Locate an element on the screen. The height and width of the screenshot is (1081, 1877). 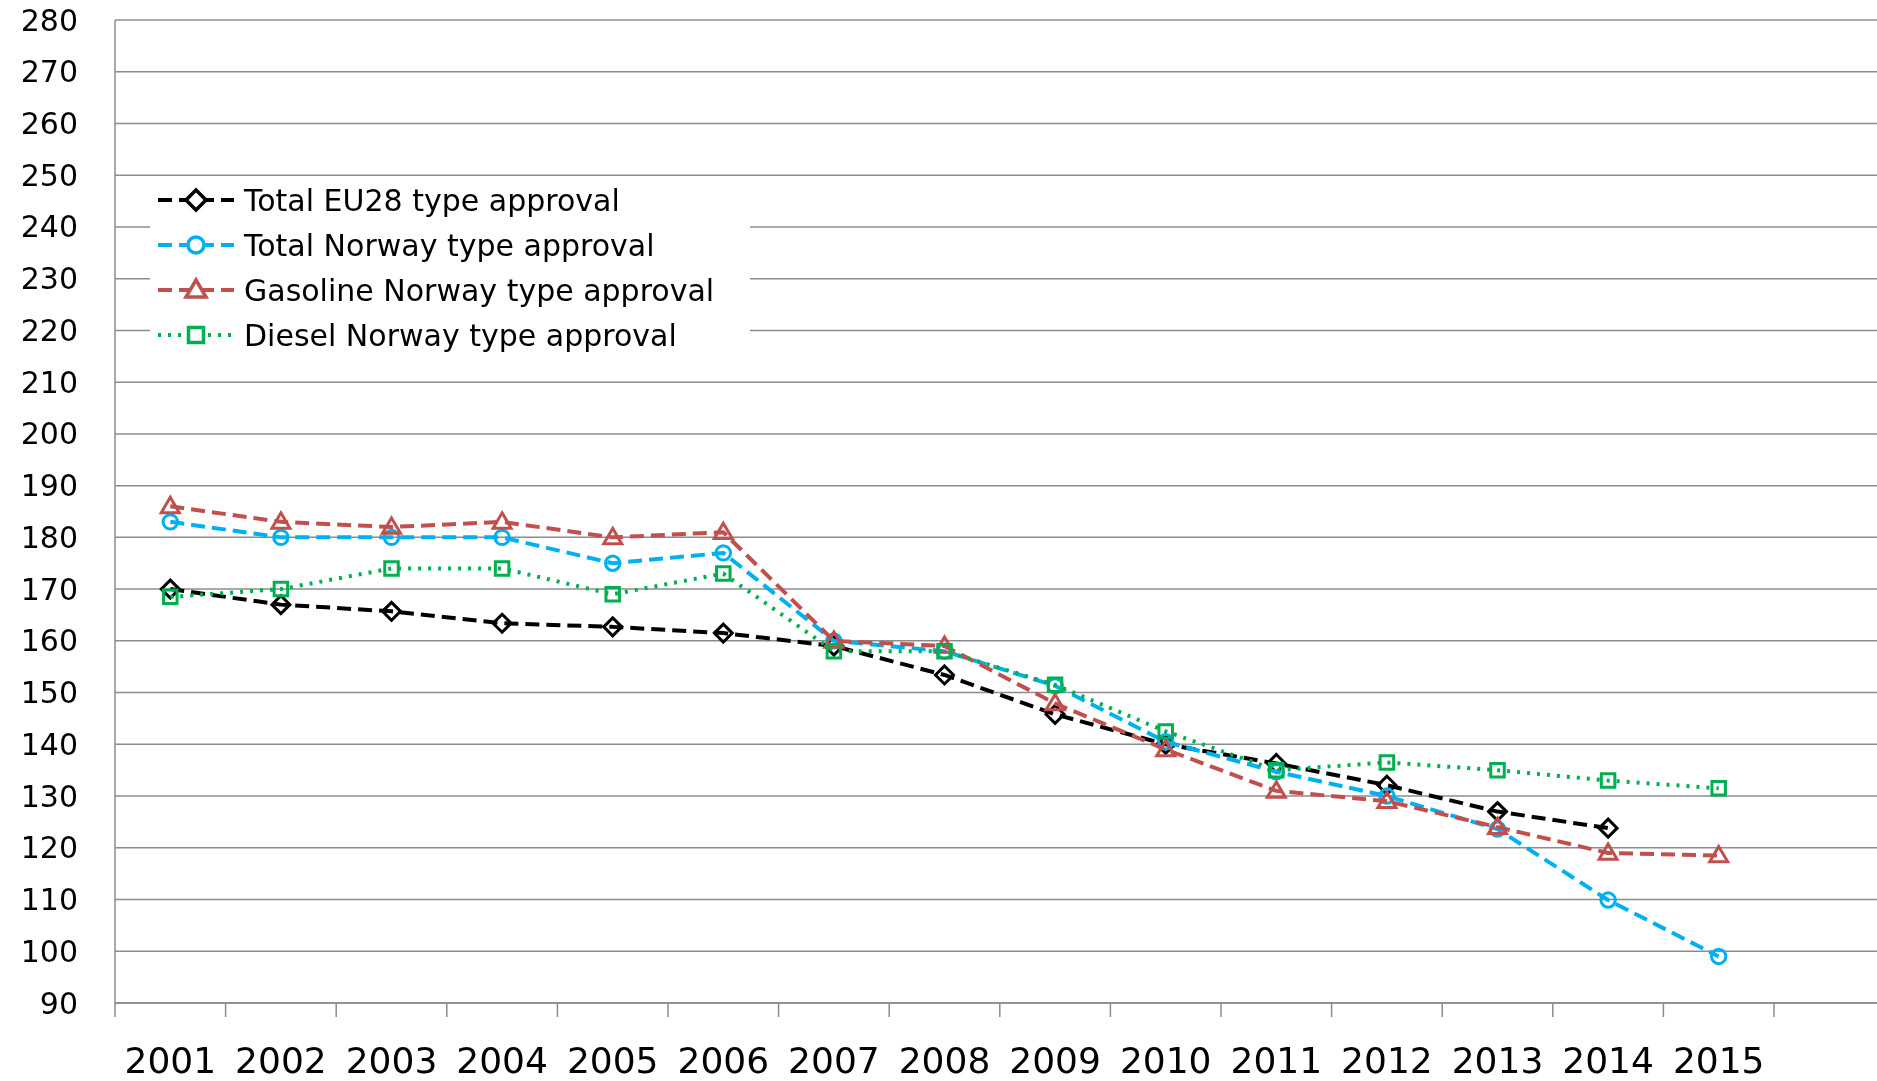
y-tick-label: 220 is located at coordinates (49, 330).